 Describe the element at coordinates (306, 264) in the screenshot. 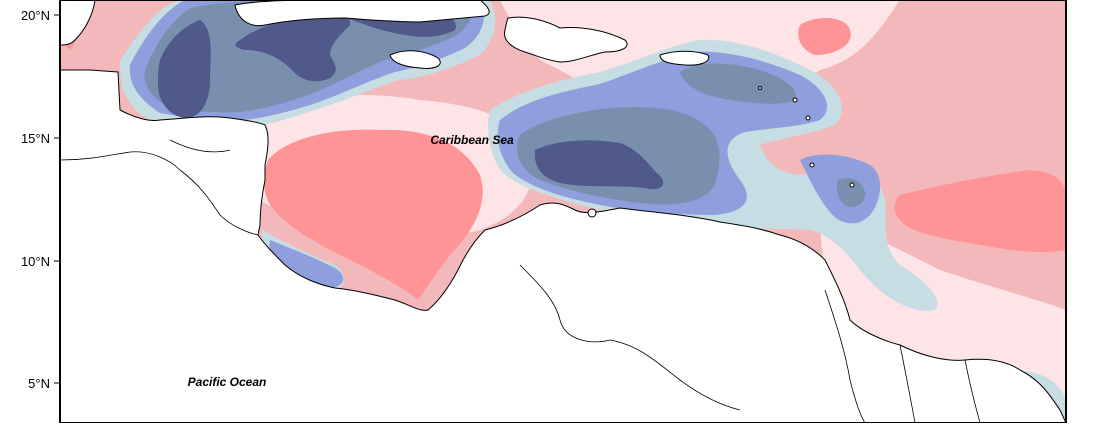

I see `field-moderate-negative` at that location.